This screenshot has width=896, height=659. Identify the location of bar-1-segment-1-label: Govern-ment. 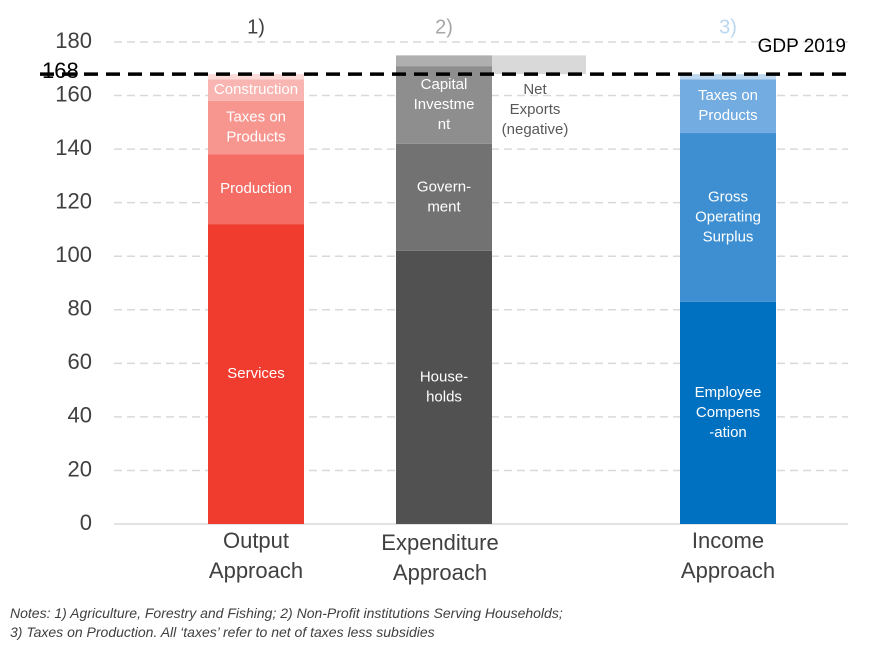
(444, 196).